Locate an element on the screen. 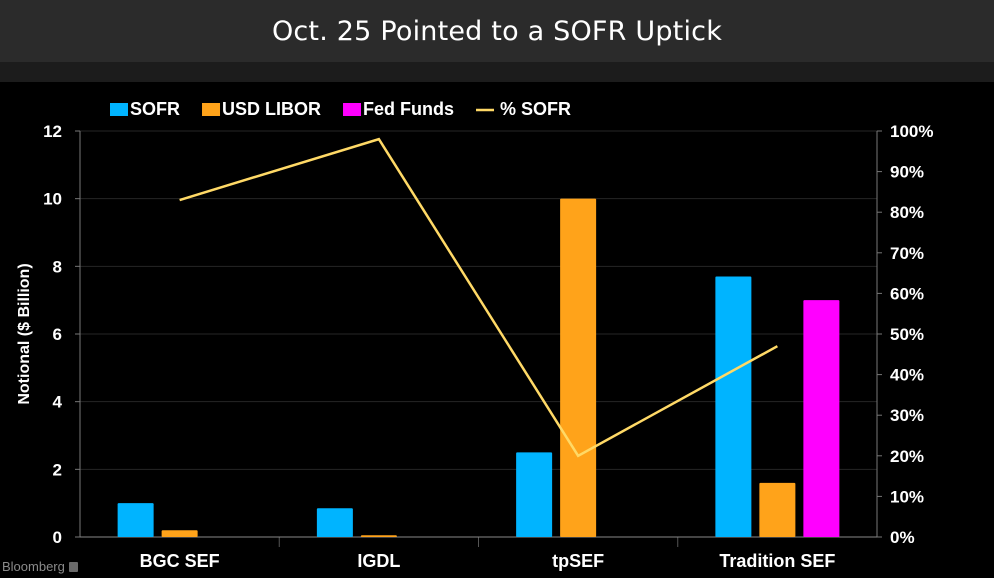 The width and height of the screenshot is (994, 578). y-tick-label: 2 is located at coordinates (57, 469).